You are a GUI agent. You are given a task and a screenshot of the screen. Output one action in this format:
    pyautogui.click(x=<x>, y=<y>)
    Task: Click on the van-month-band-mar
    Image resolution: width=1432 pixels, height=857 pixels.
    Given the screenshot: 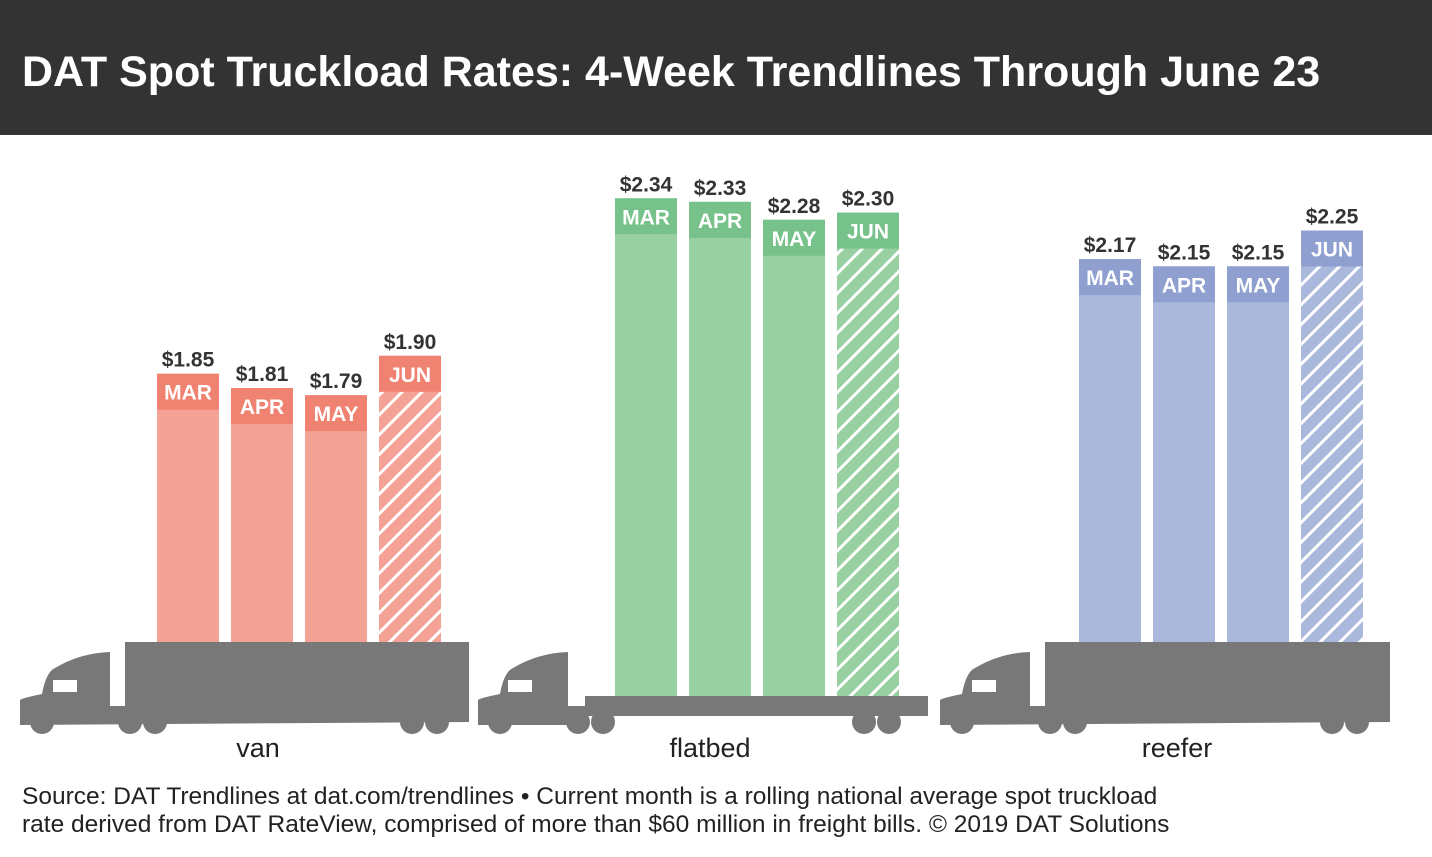 What is the action you would take?
    pyautogui.click(x=188, y=391)
    